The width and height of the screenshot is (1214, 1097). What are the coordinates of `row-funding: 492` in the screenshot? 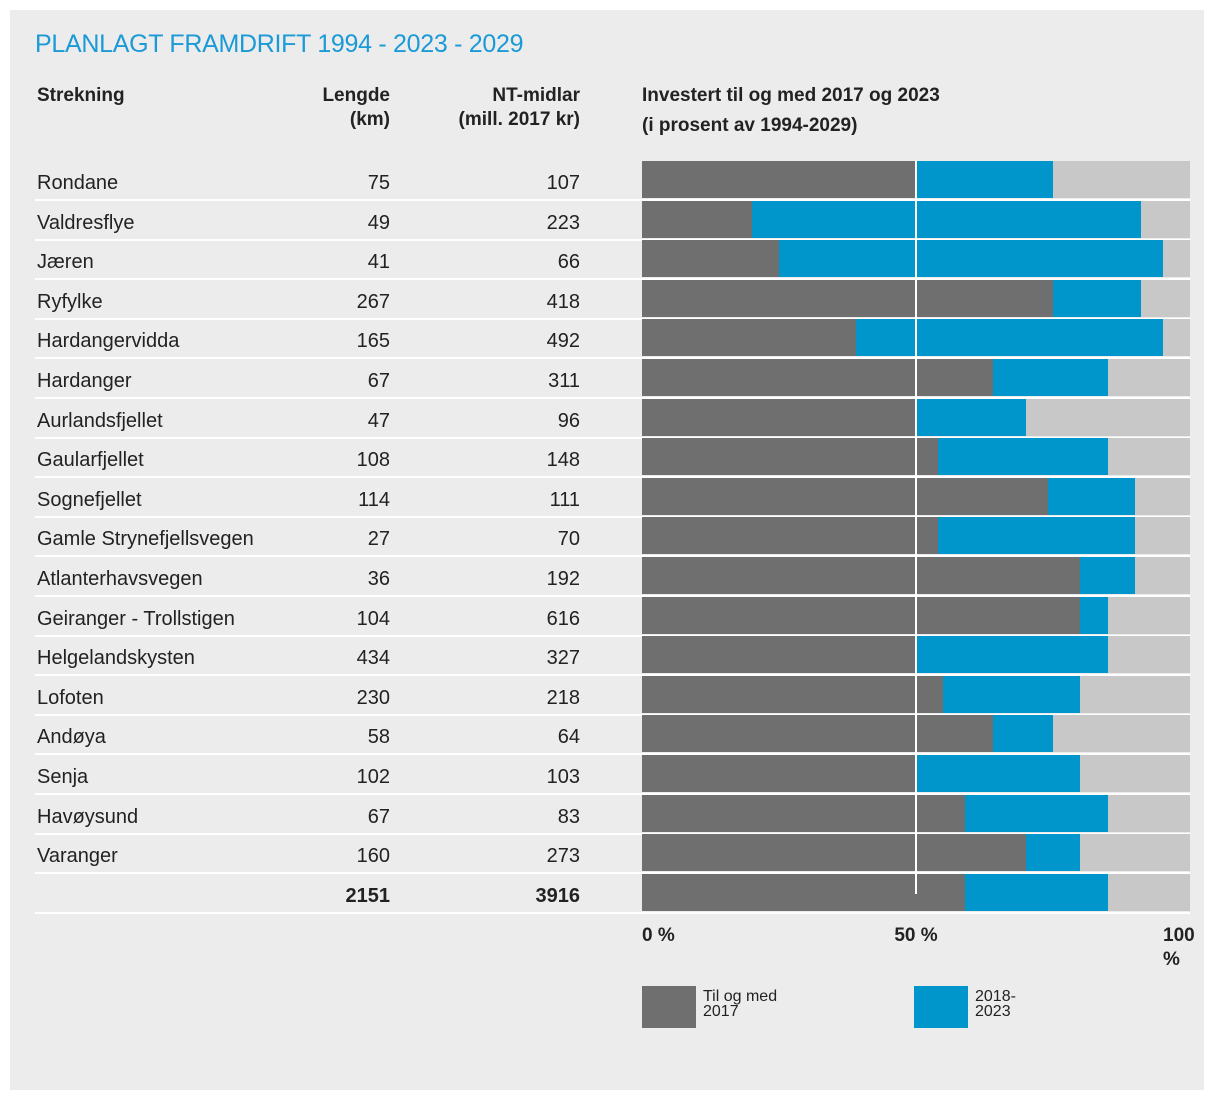 It's located at (563, 341).